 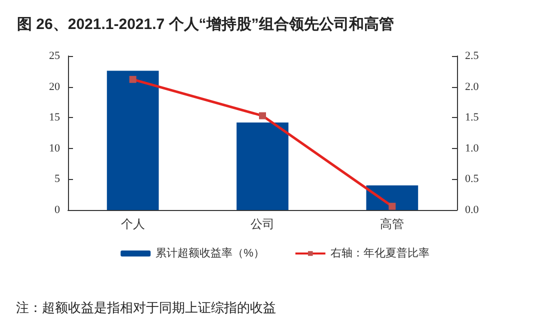 What do you see at coordinates (380, 253) in the screenshot?
I see `legend-label: 右轴：年化夏普比率` at bounding box center [380, 253].